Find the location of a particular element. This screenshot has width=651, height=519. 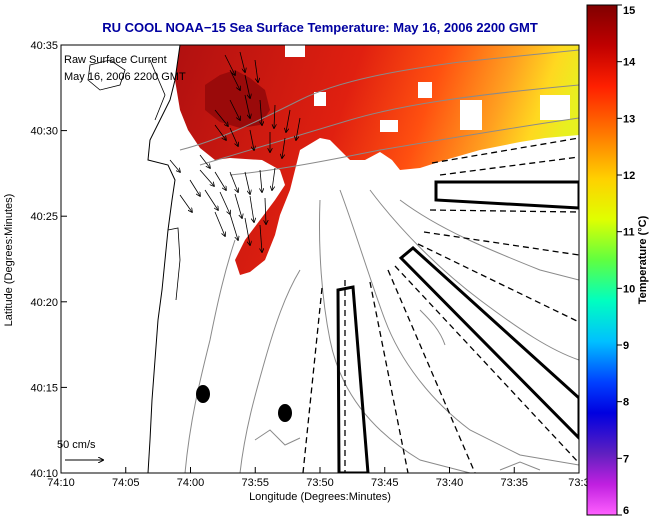

surface-current-vectors is located at coordinates (235, 151).